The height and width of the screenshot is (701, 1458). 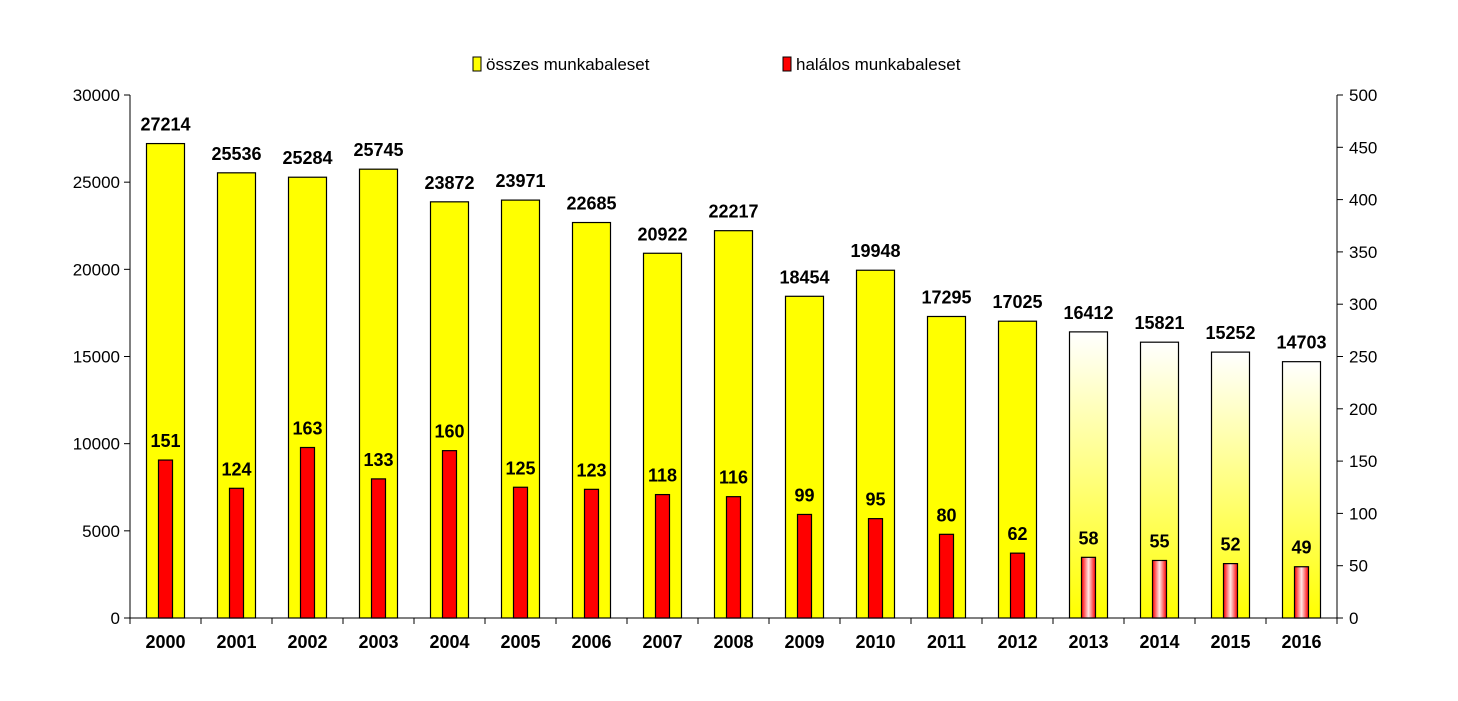 What do you see at coordinates (1088, 538) in the screenshot?
I see `data-label-fatal: 58` at bounding box center [1088, 538].